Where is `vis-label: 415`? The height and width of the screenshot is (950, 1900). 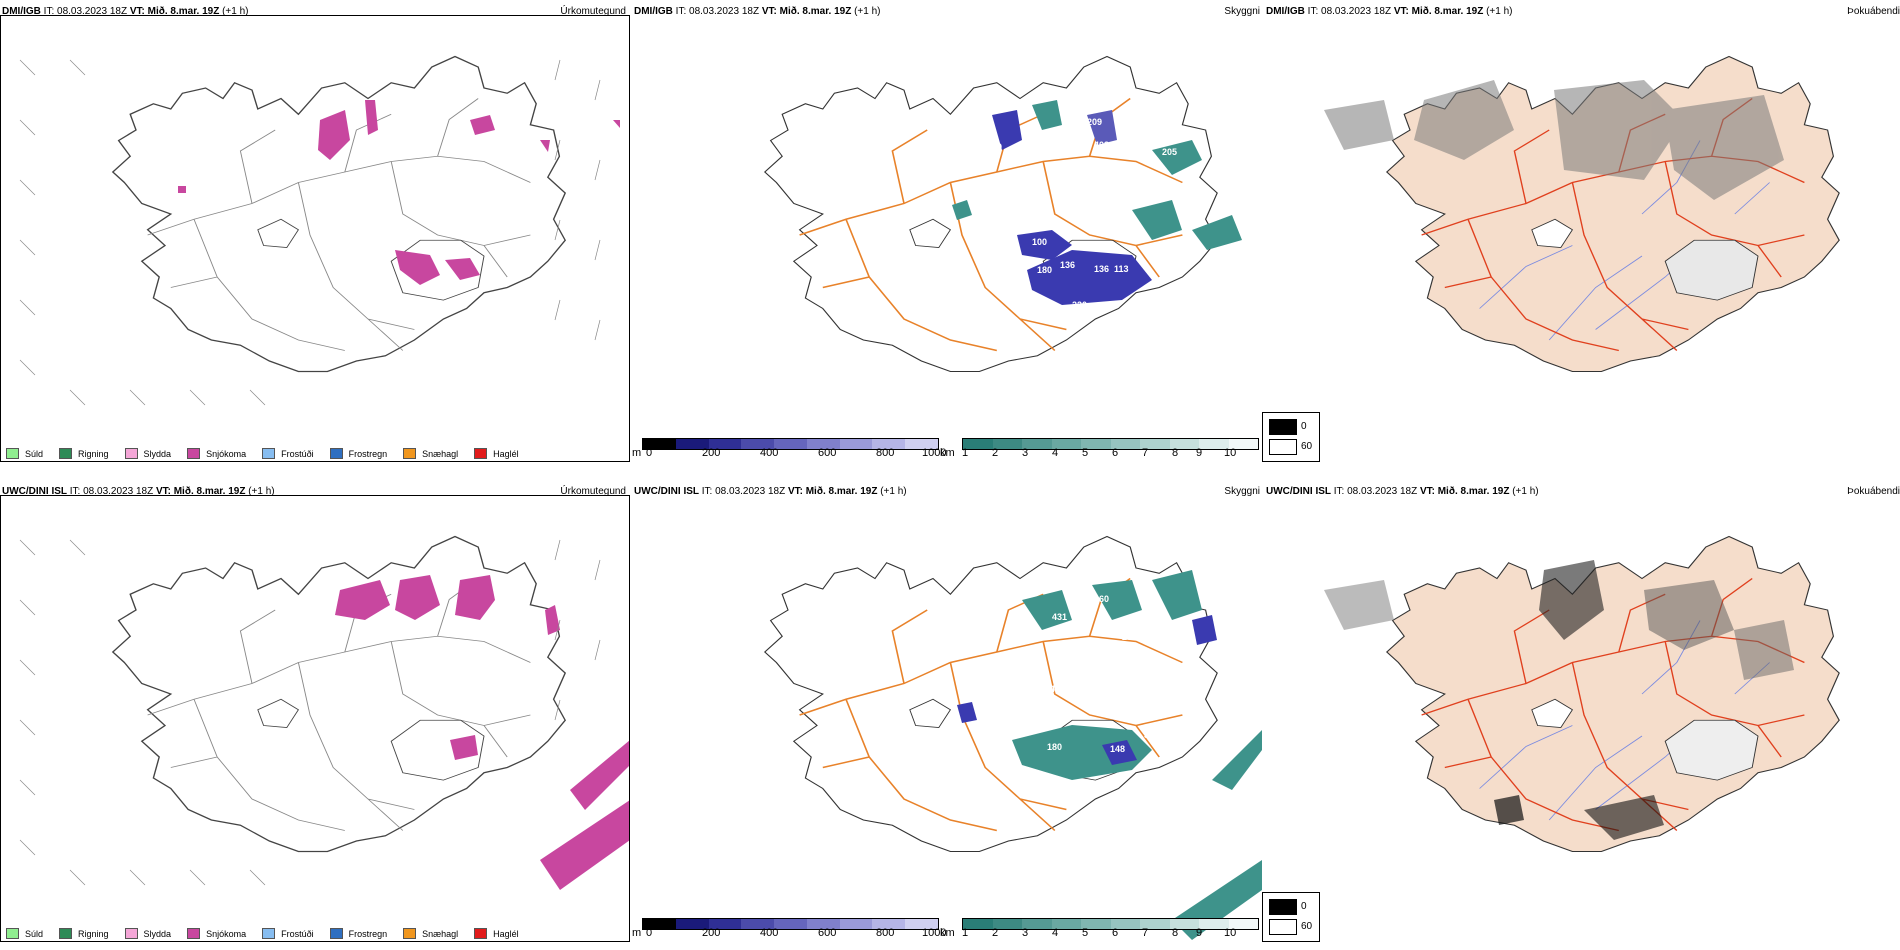 vis-label: 415 is located at coordinates (1057, 689).